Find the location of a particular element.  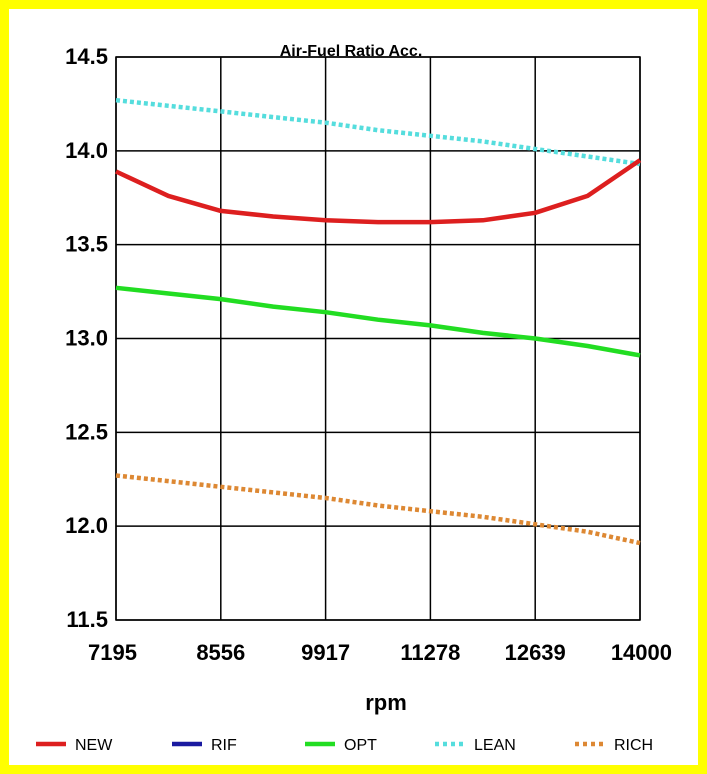

x-tick-label: 7195 is located at coordinates (112, 652).